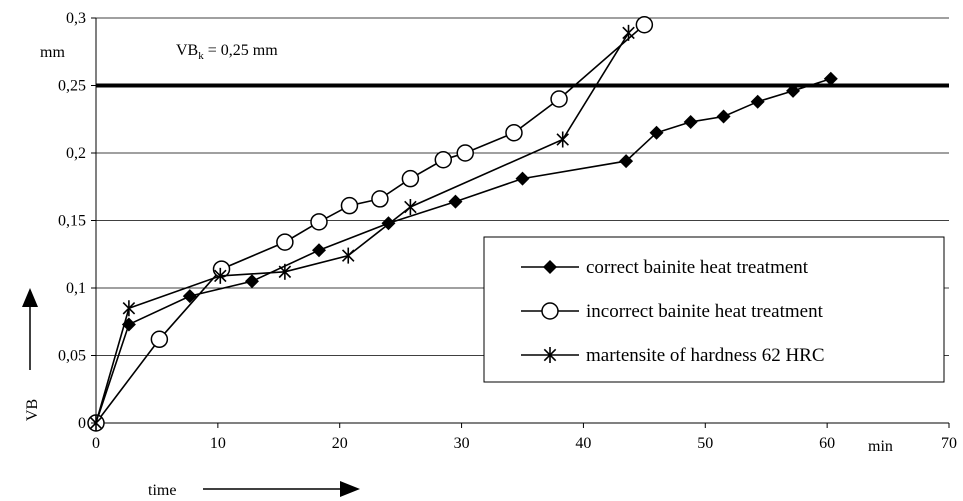 The image size is (963, 501). What do you see at coordinates (462, 443) in the screenshot?
I see `x-tick-label: 30` at bounding box center [462, 443].